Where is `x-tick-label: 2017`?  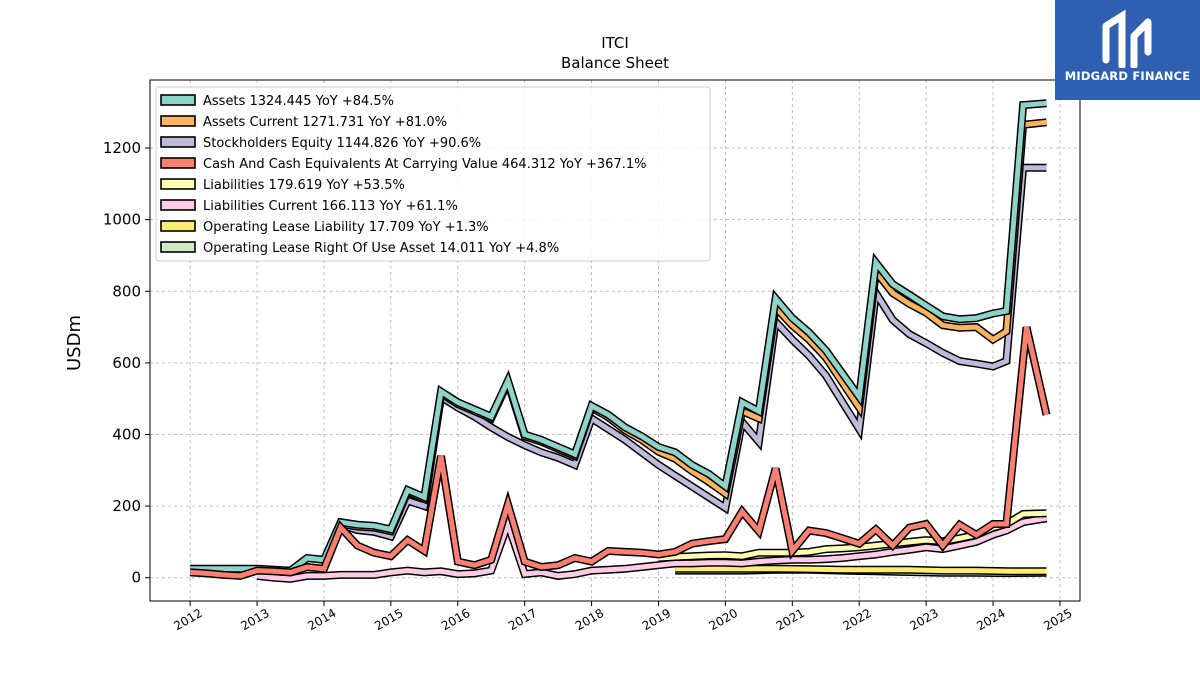
x-tick-label: 2017 is located at coordinates (522, 619).